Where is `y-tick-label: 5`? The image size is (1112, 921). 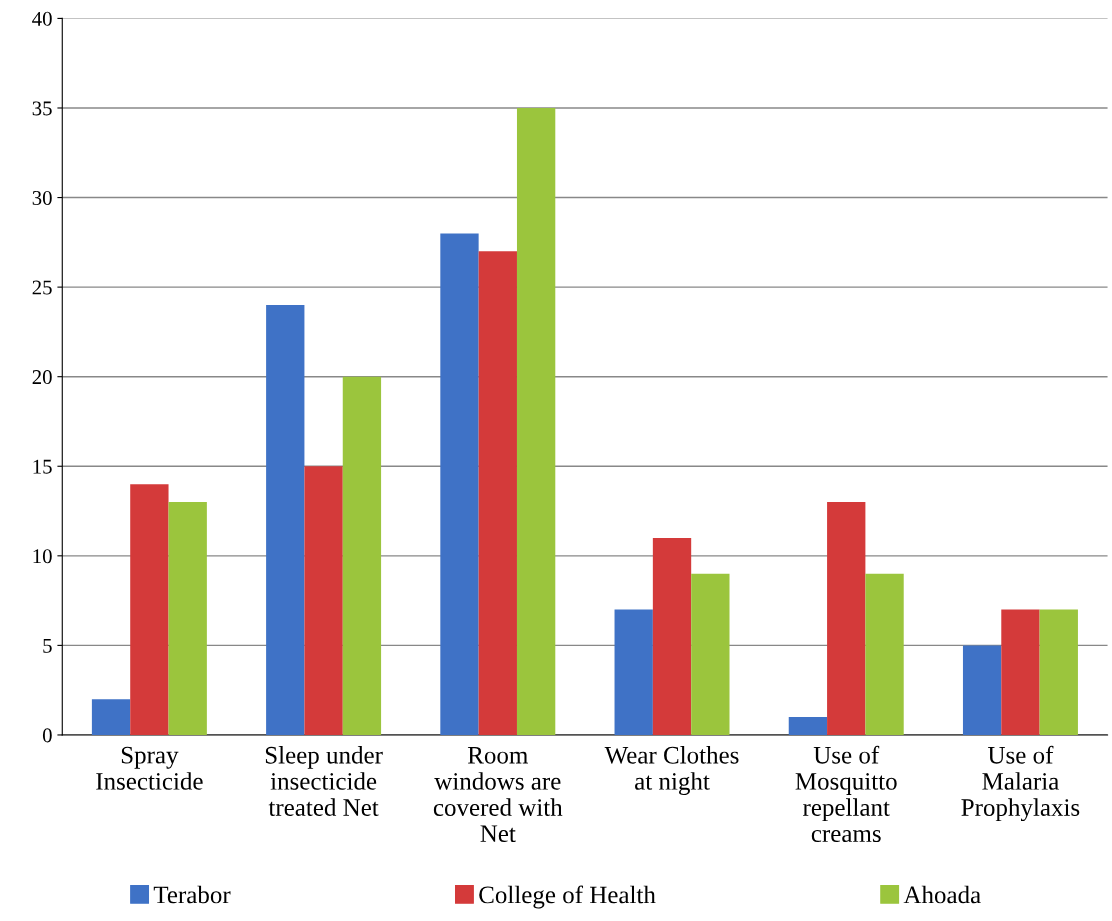 y-tick-label: 5 is located at coordinates (47, 645).